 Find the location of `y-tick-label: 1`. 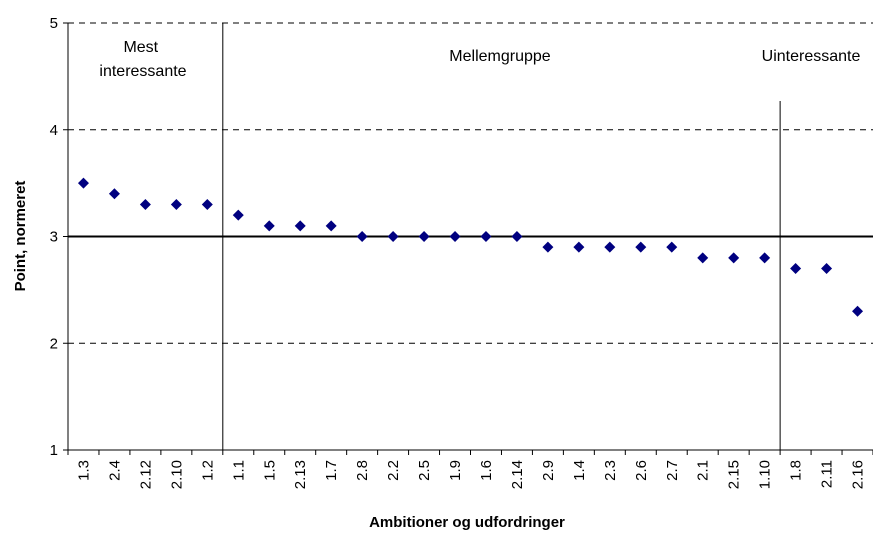

y-tick-label: 1 is located at coordinates (54, 450).